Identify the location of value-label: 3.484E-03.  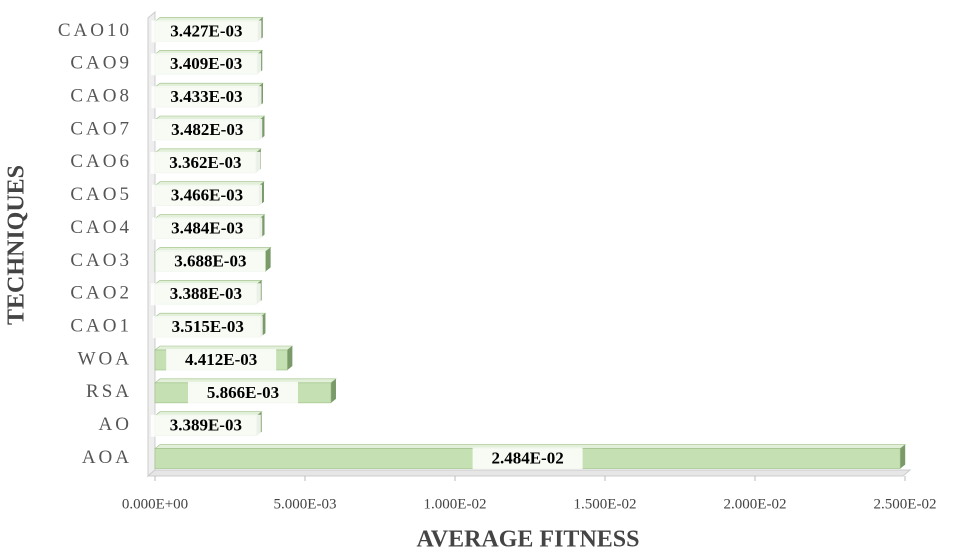
(207, 227).